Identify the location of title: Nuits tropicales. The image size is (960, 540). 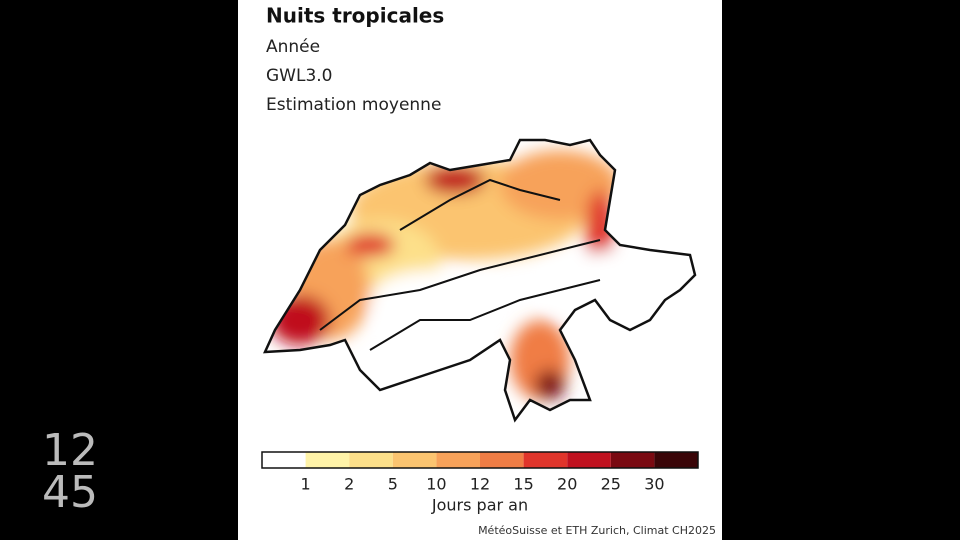
(355, 16).